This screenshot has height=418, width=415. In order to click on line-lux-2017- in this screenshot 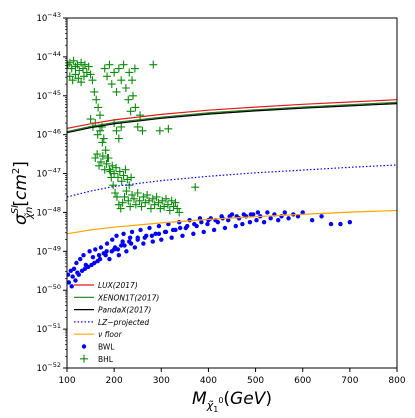, I will do `click(232, 114)`.